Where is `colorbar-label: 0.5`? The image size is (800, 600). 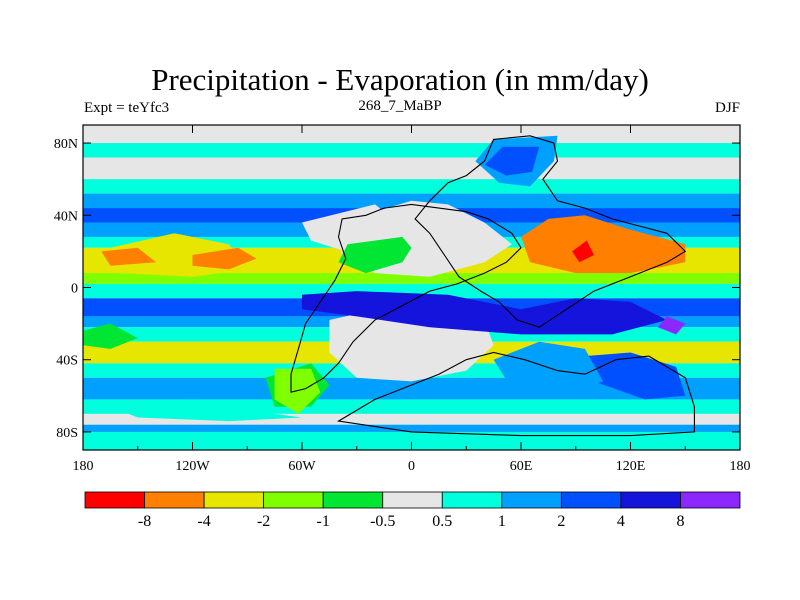 colorbar-label: 0.5 is located at coordinates (442, 521).